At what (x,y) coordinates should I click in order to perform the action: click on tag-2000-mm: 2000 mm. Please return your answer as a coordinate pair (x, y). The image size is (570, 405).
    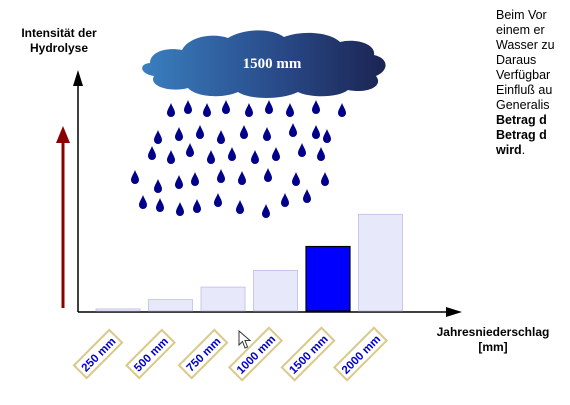
    Looking at the image, I should click on (360, 354).